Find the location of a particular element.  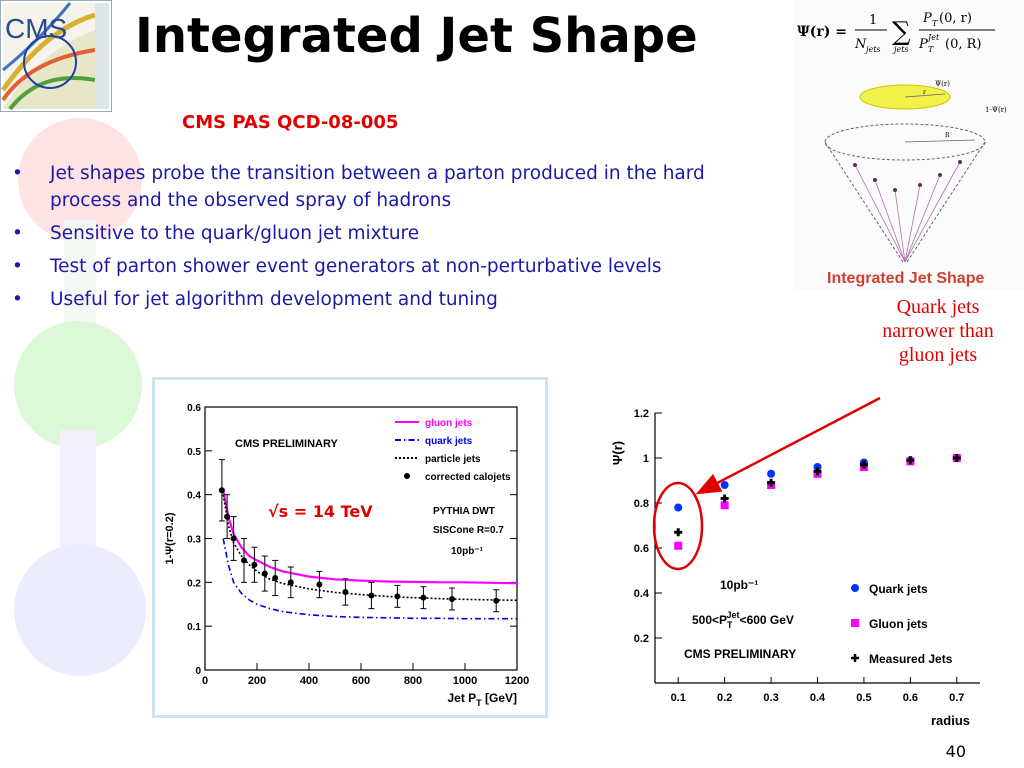

den-sup: Jet is located at coordinates (933, 37).